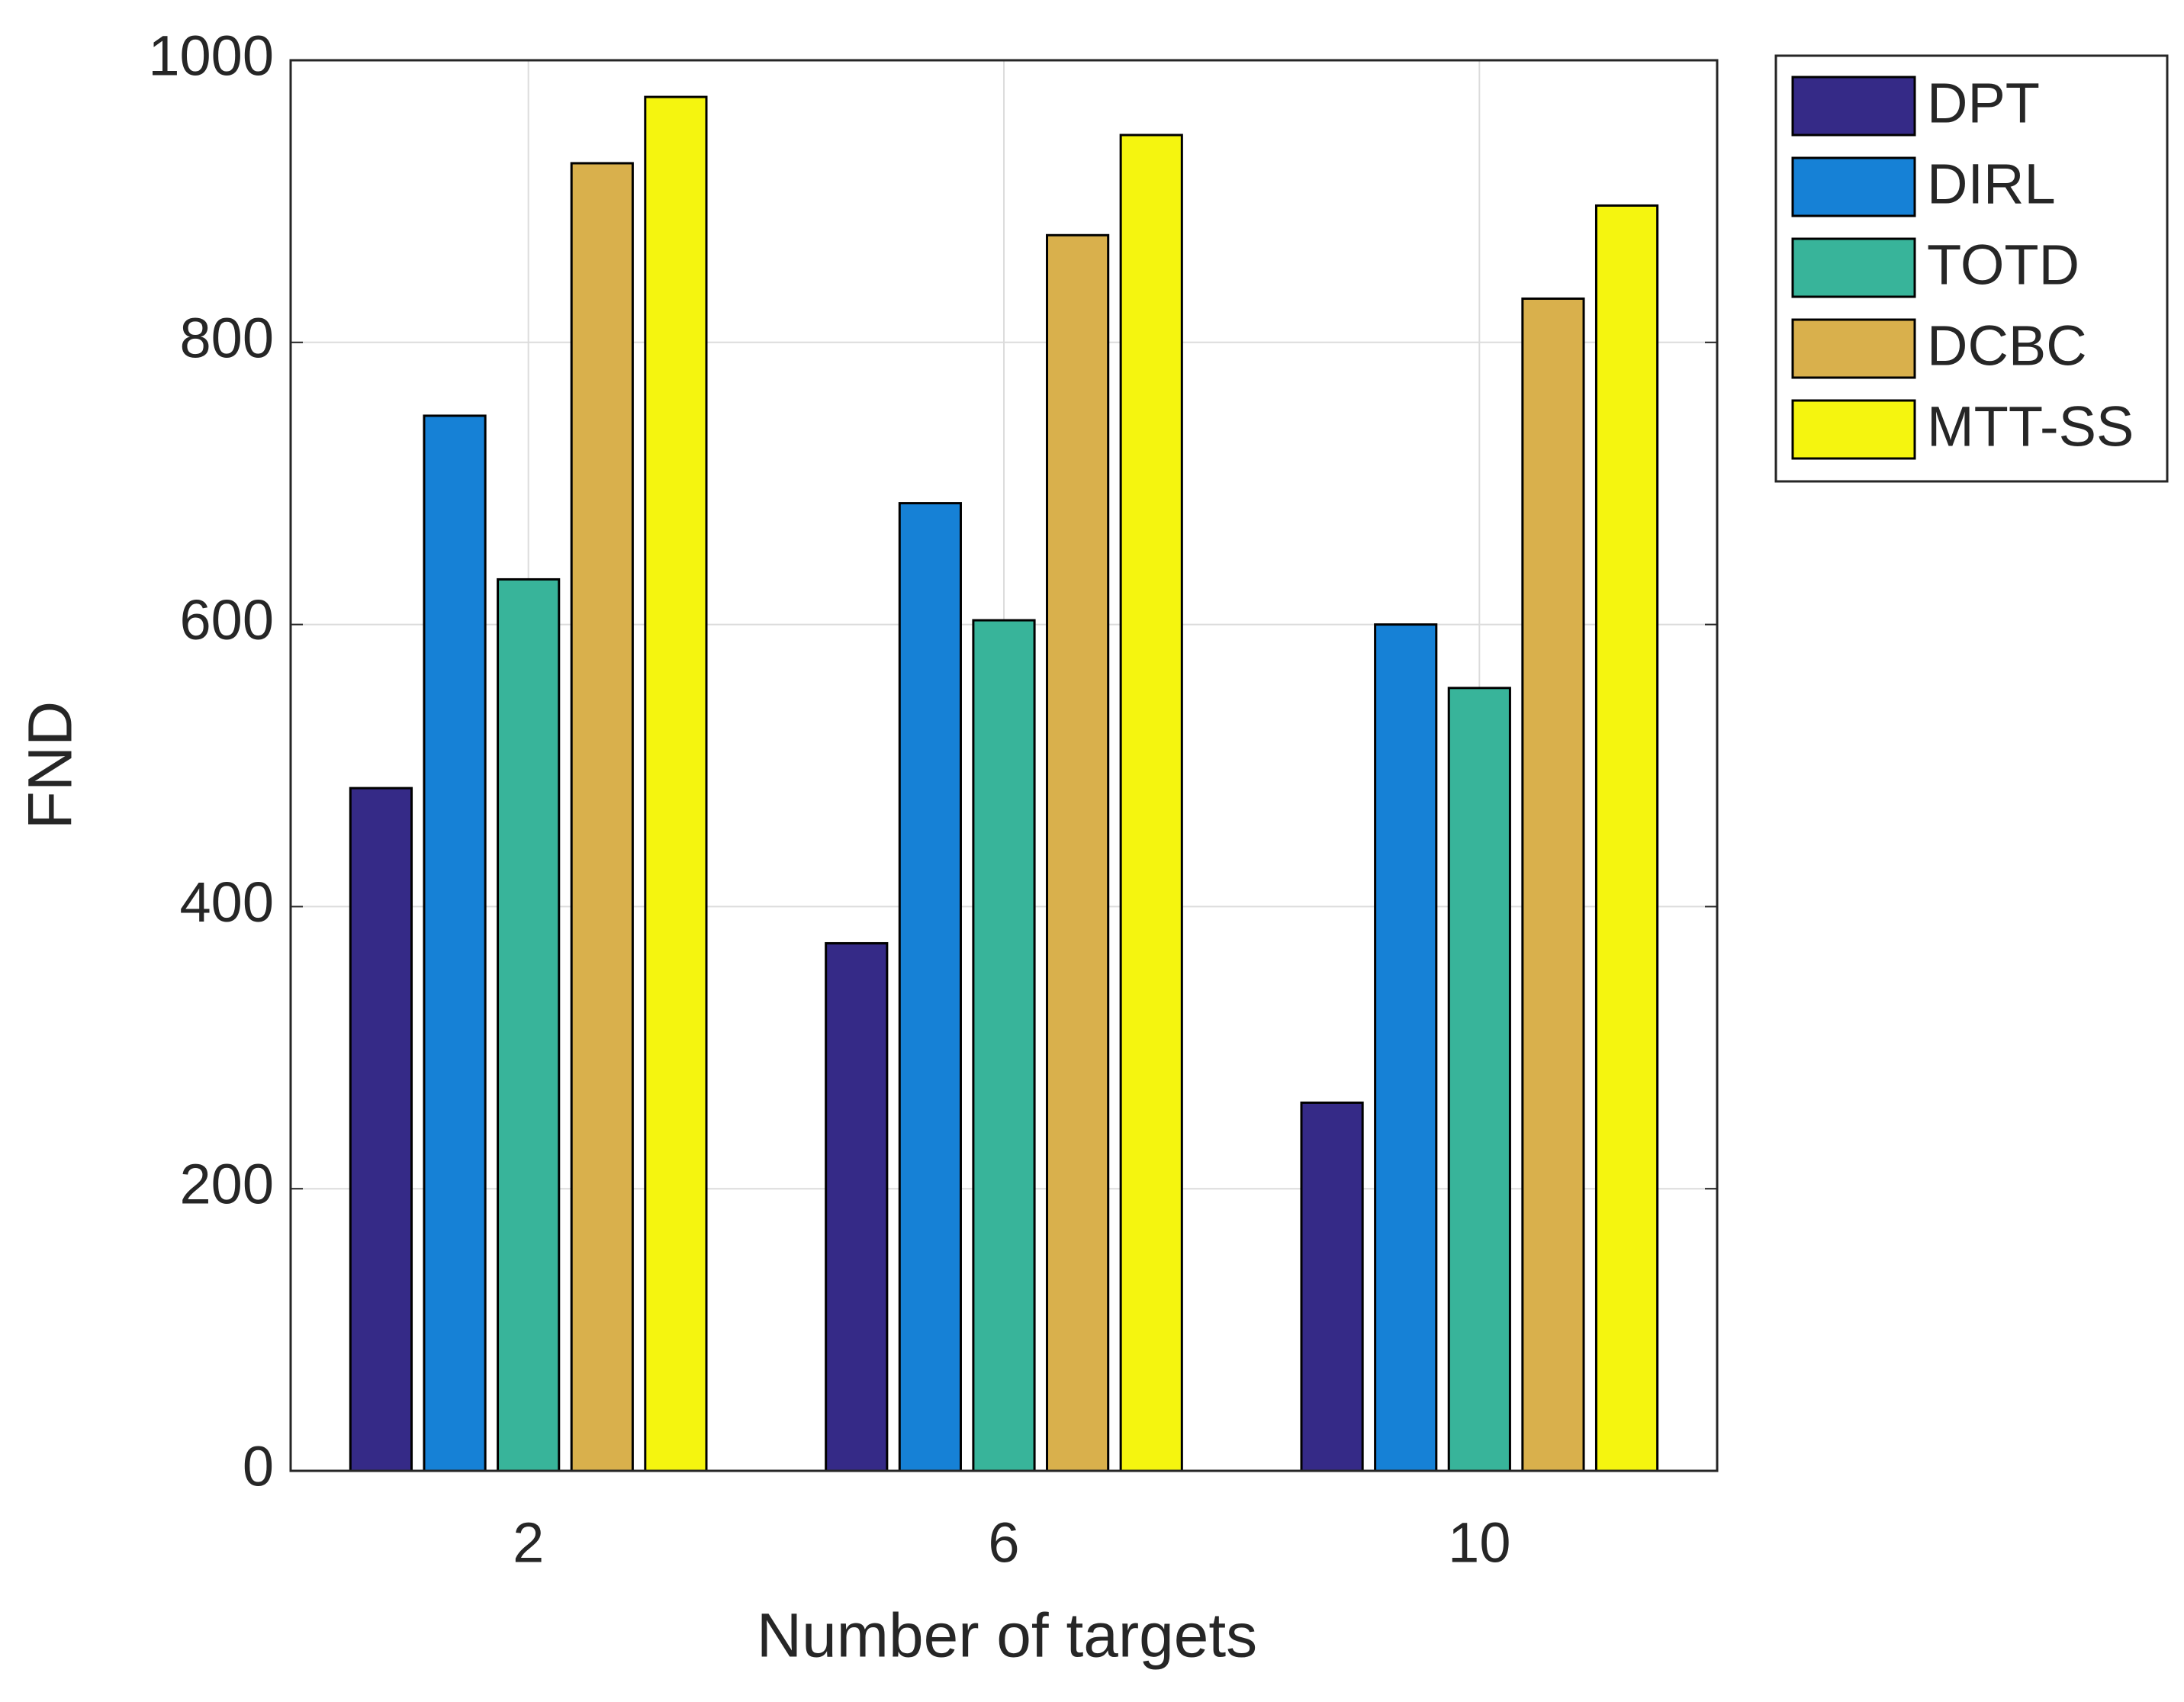  What do you see at coordinates (2007, 346) in the screenshot?
I see `legend-label: DCBC` at bounding box center [2007, 346].